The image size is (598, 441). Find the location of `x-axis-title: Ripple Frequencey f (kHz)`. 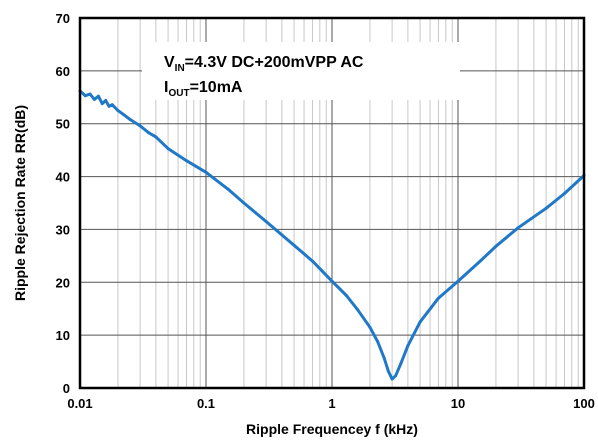

x-axis-title: Ripple Frequencey f (kHz) is located at coordinates (332, 429).